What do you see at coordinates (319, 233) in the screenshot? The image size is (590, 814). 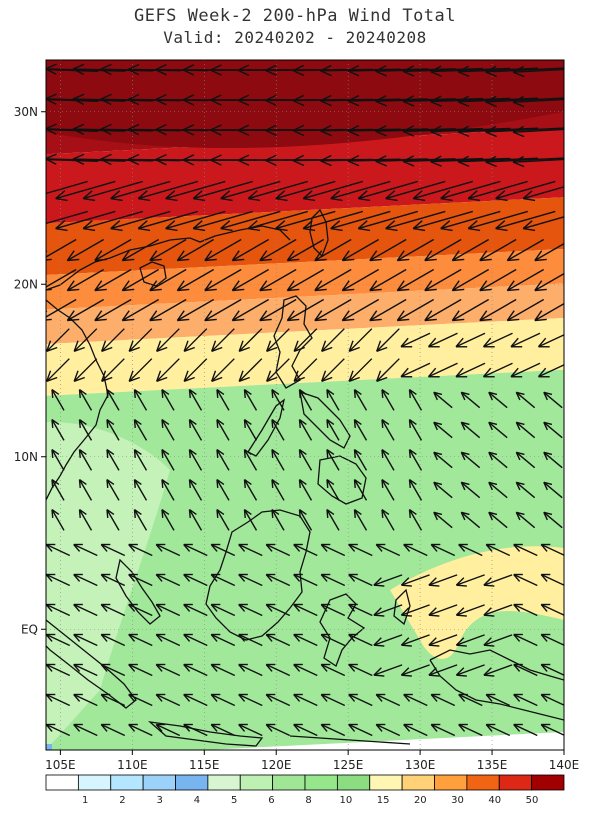 I see `coastline-taiwan` at bounding box center [319, 233].